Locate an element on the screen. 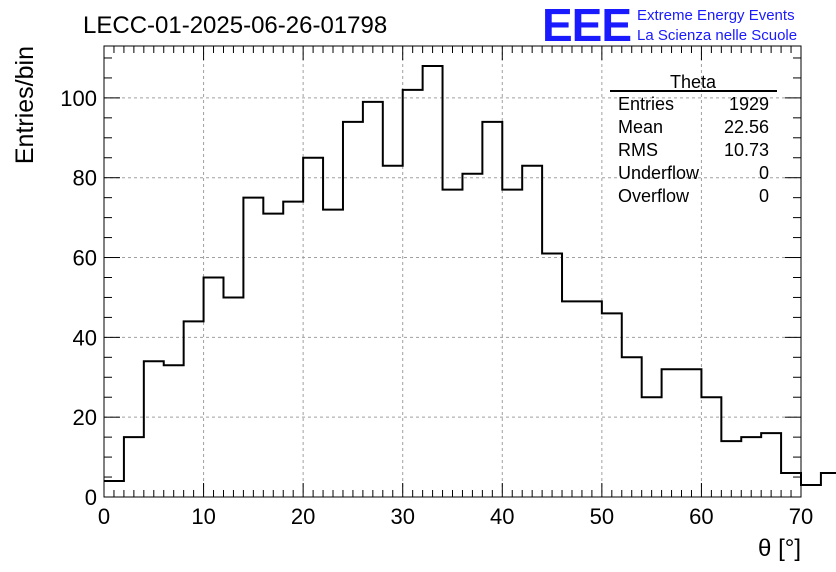 This screenshot has width=836, height=572. y-tick-label: 20 is located at coordinates (85, 417).